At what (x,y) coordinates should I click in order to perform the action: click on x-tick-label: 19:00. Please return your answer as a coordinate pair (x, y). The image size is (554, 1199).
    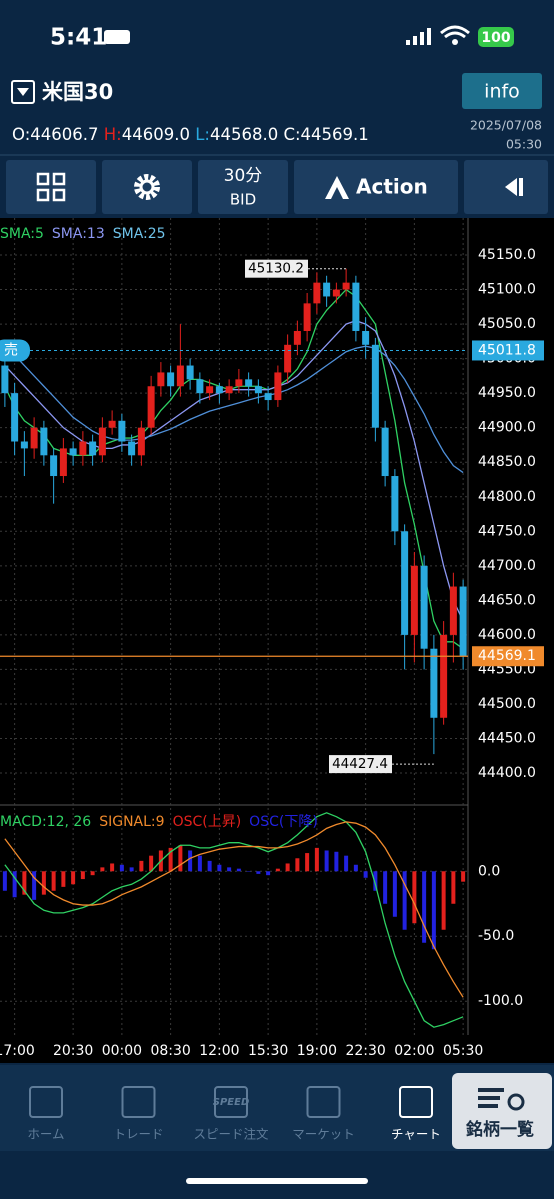
    Looking at the image, I should click on (317, 1051).